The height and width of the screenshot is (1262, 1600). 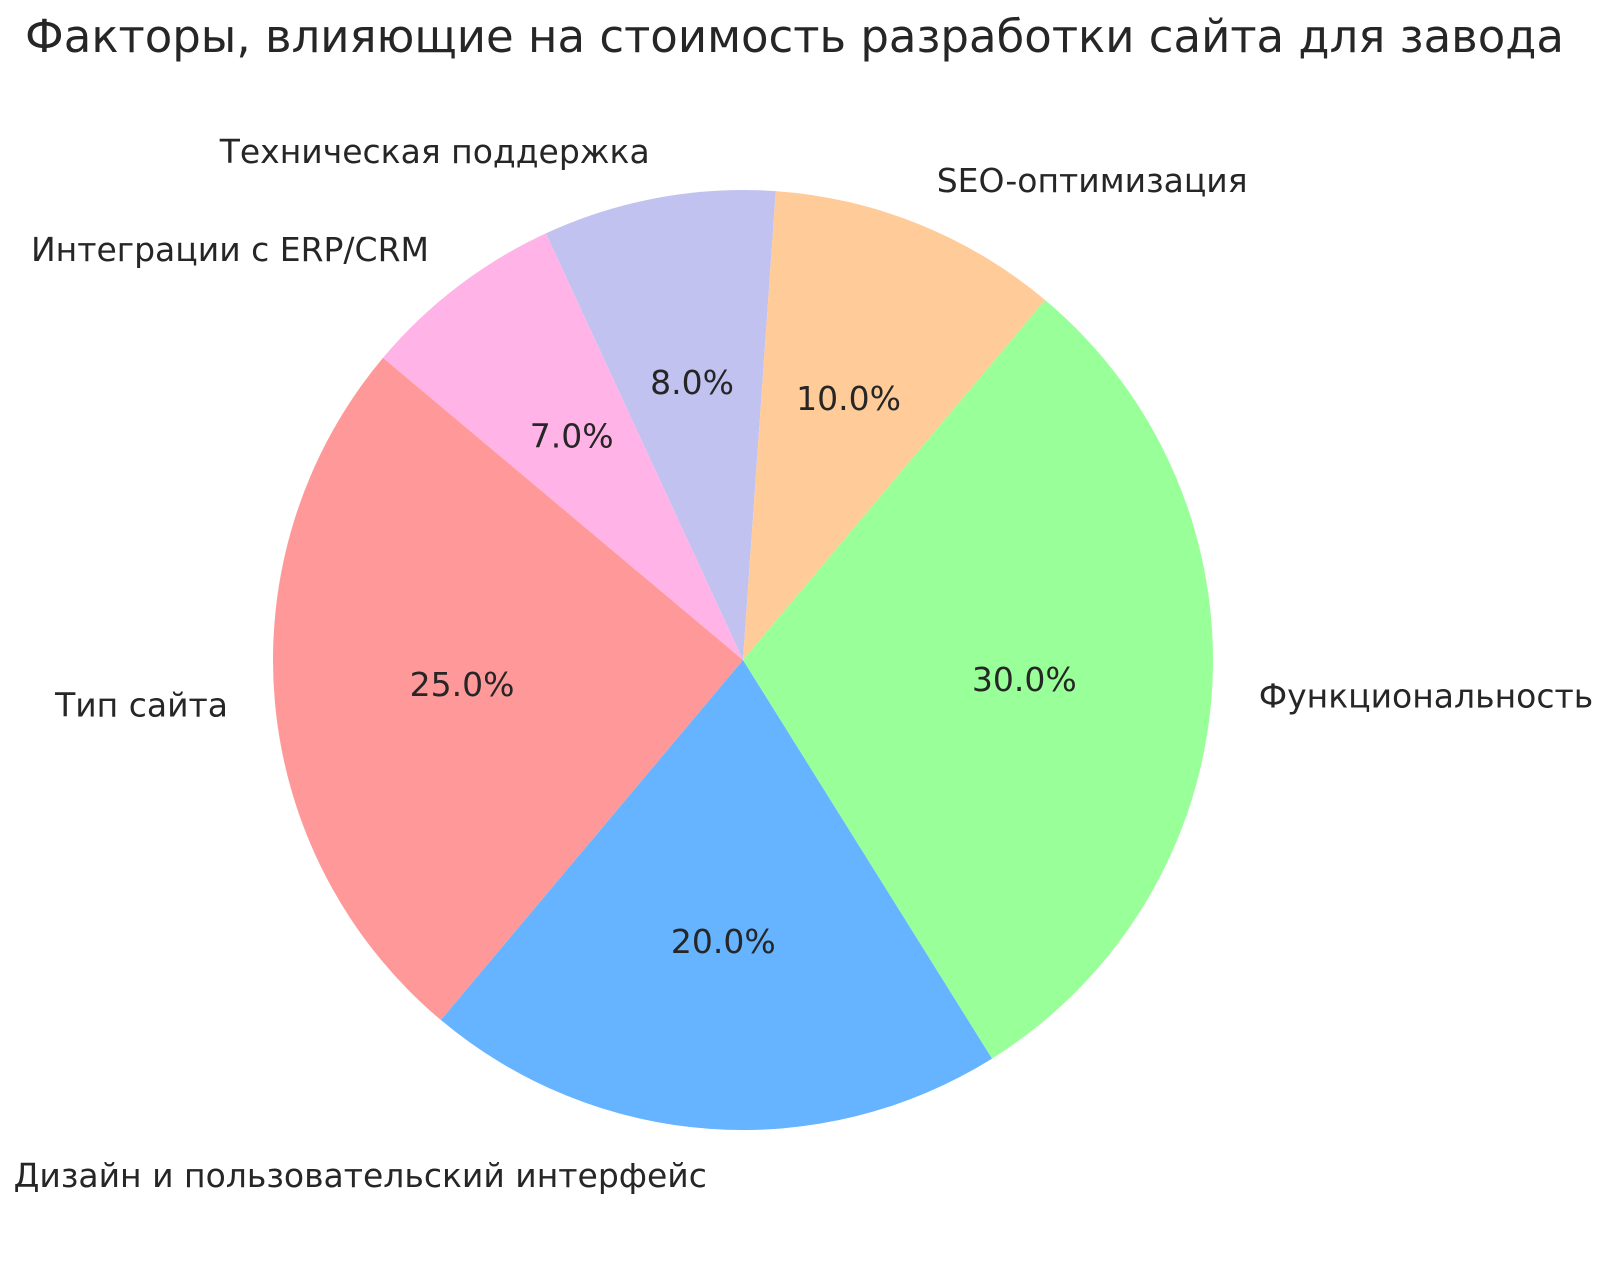 I want to click on pct-label-3: 25.0%, so click(x=462, y=684).